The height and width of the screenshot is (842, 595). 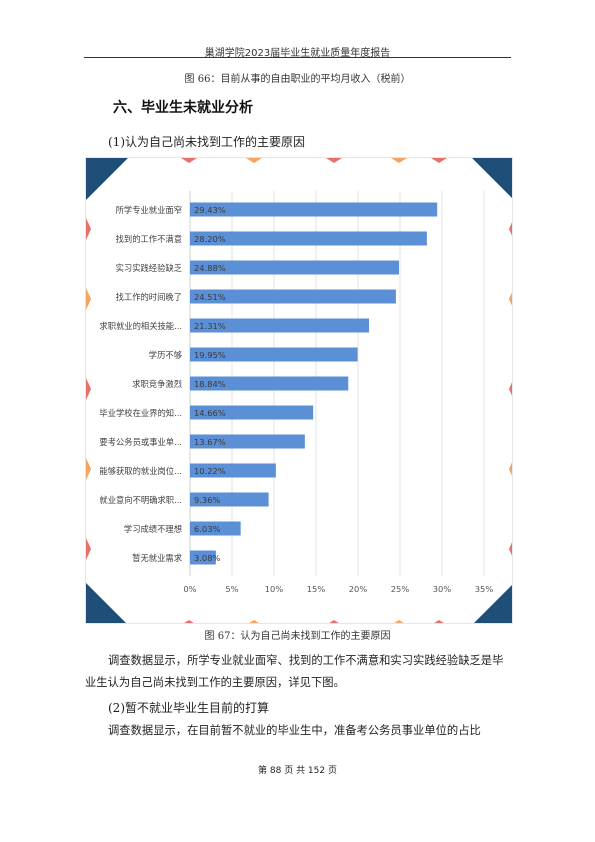 What do you see at coordinates (210, 442) in the screenshot?
I see `data-label: 13.67%` at bounding box center [210, 442].